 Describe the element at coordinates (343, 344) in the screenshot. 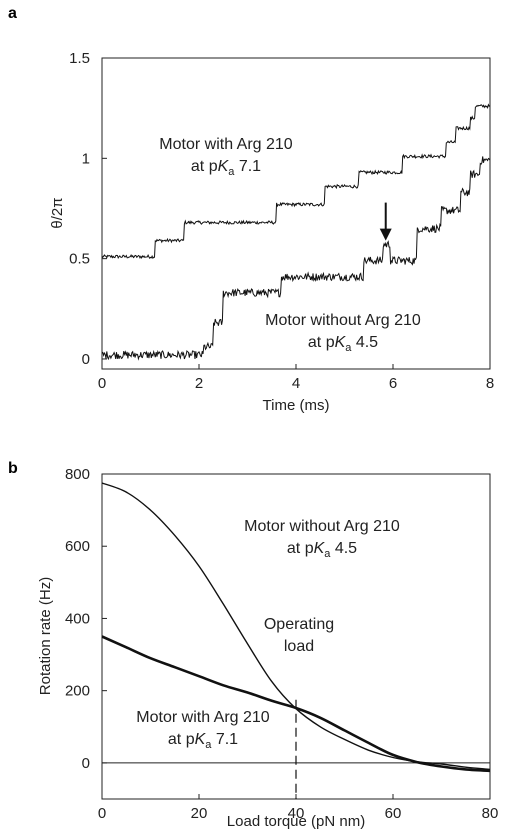

I see `panel-a-annotation-without-arg-line2: at pKa 4.5` at that location.